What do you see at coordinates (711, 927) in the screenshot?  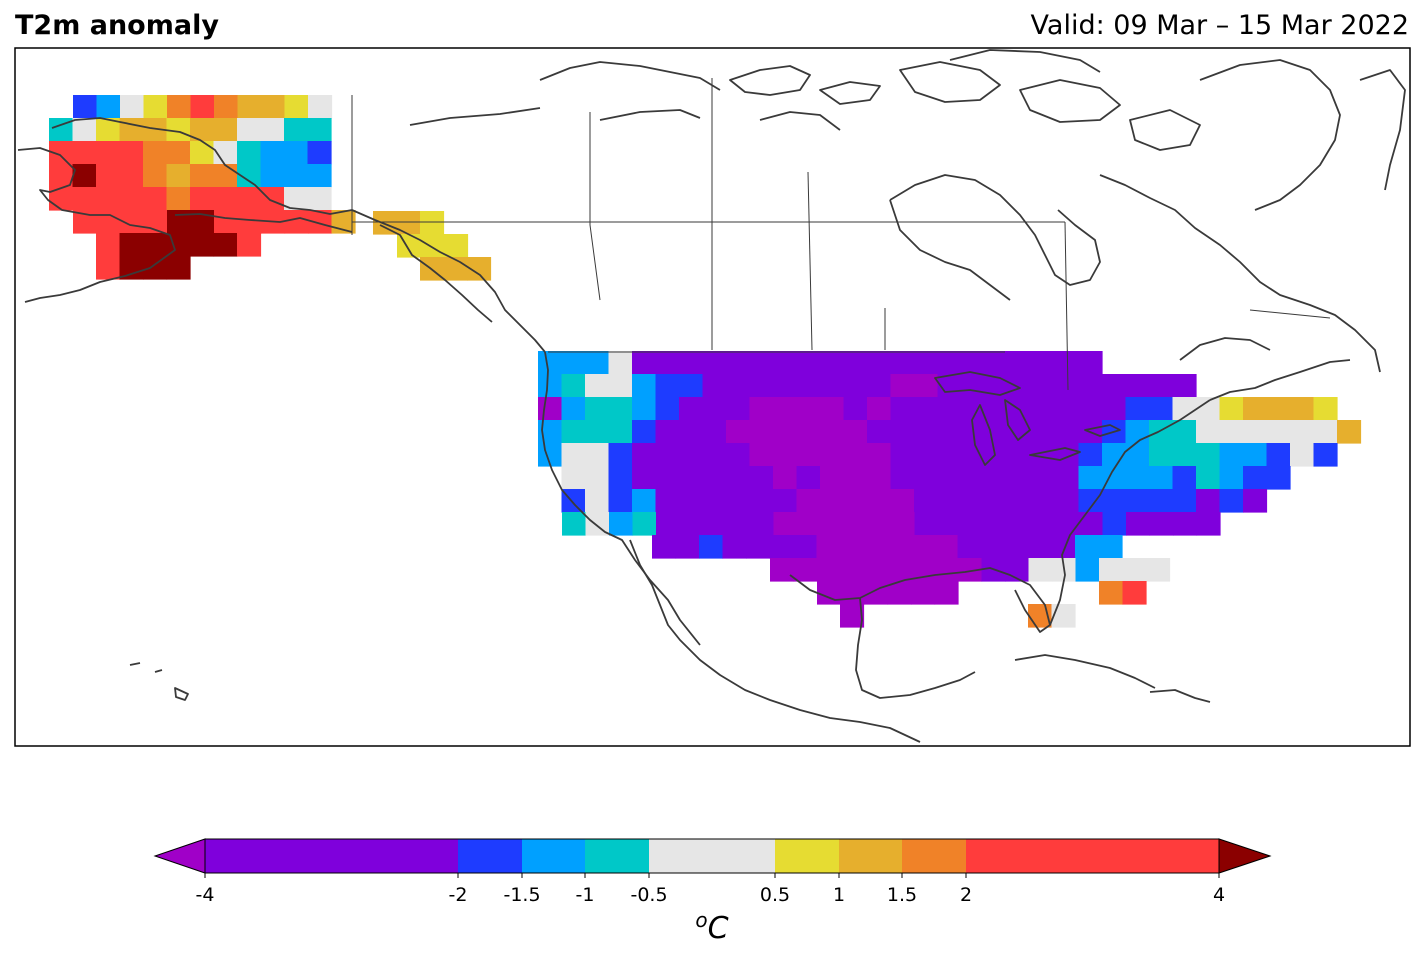 I see `colorbar-unit-label: oC` at bounding box center [711, 927].